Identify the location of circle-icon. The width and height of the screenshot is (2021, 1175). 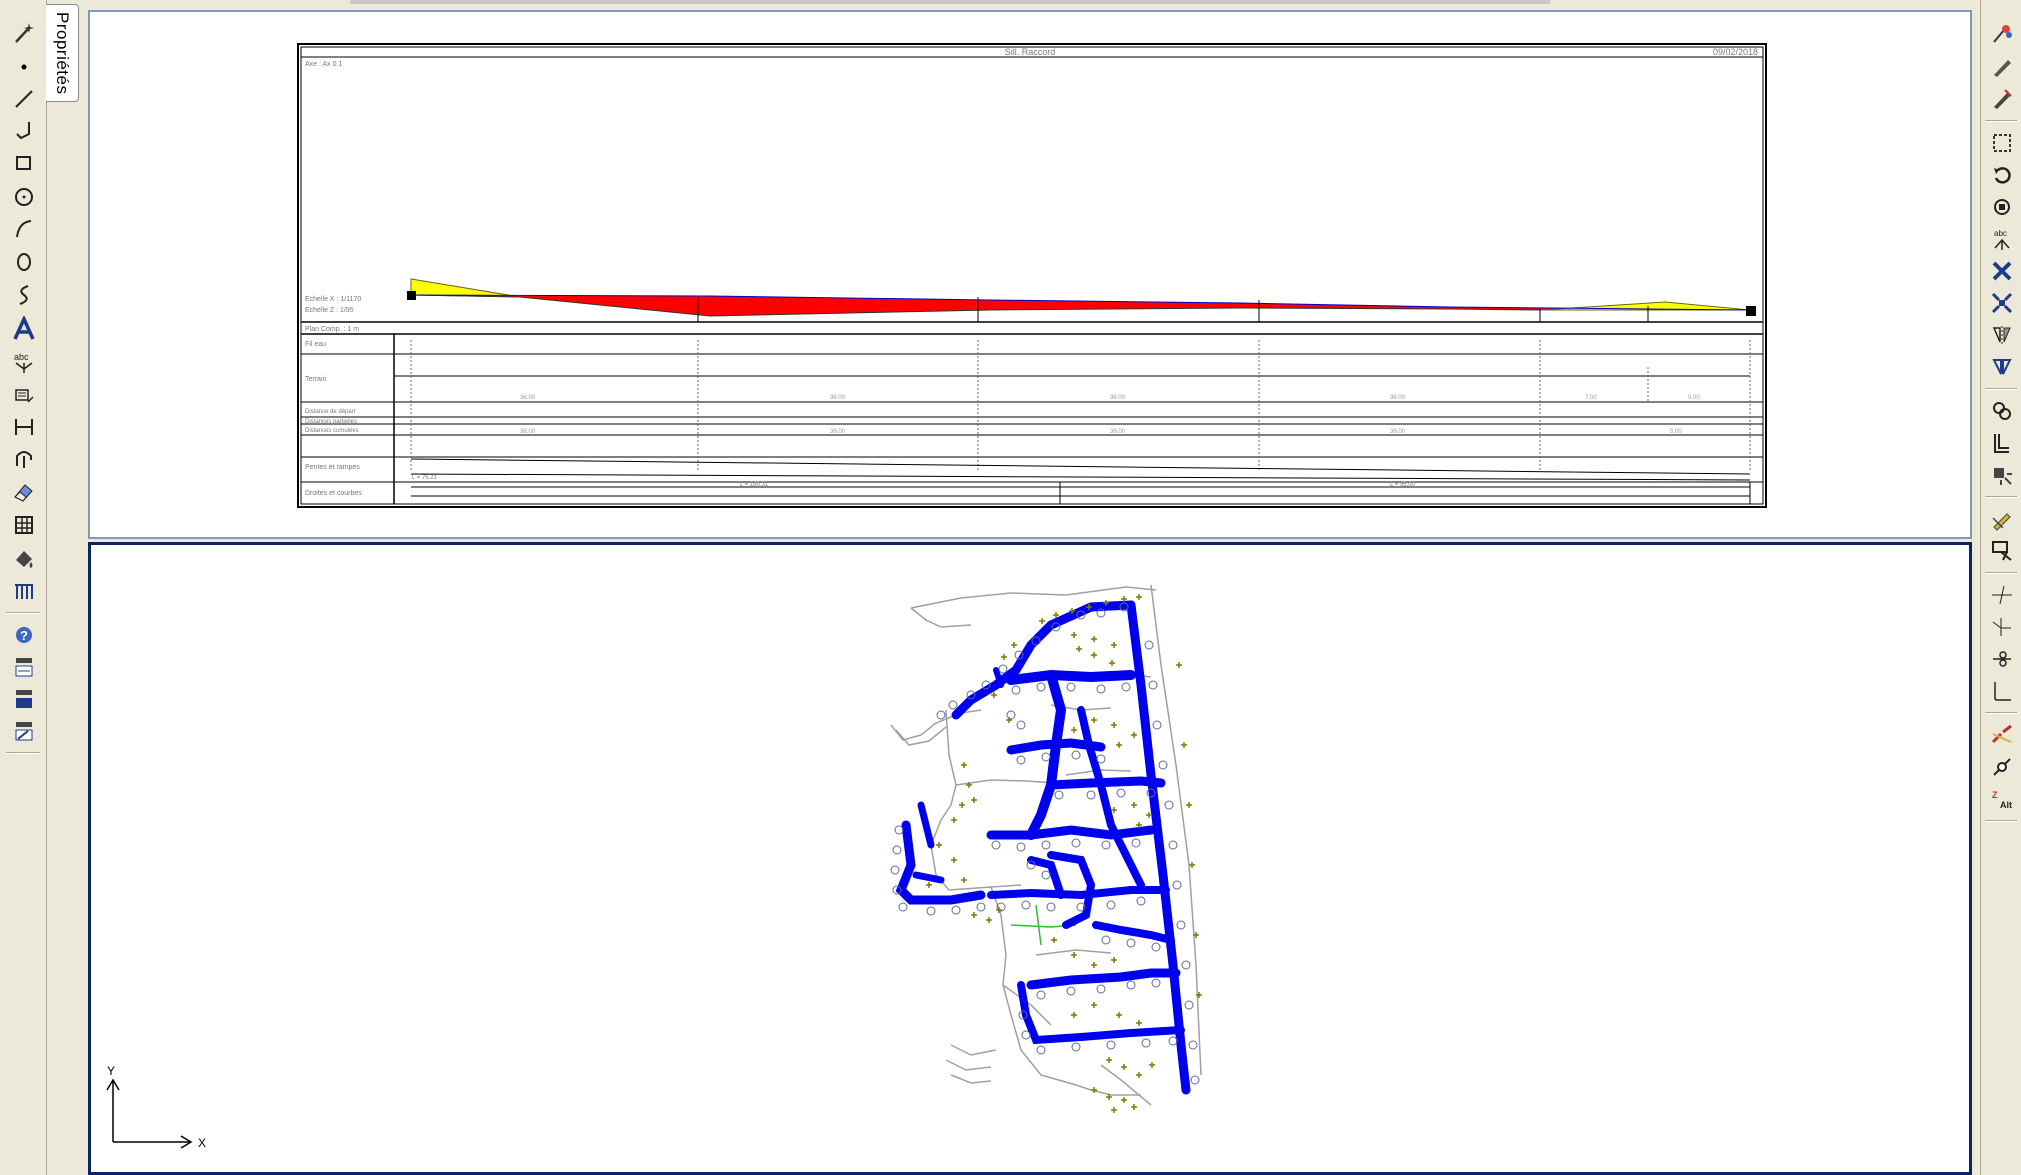
(24, 197).